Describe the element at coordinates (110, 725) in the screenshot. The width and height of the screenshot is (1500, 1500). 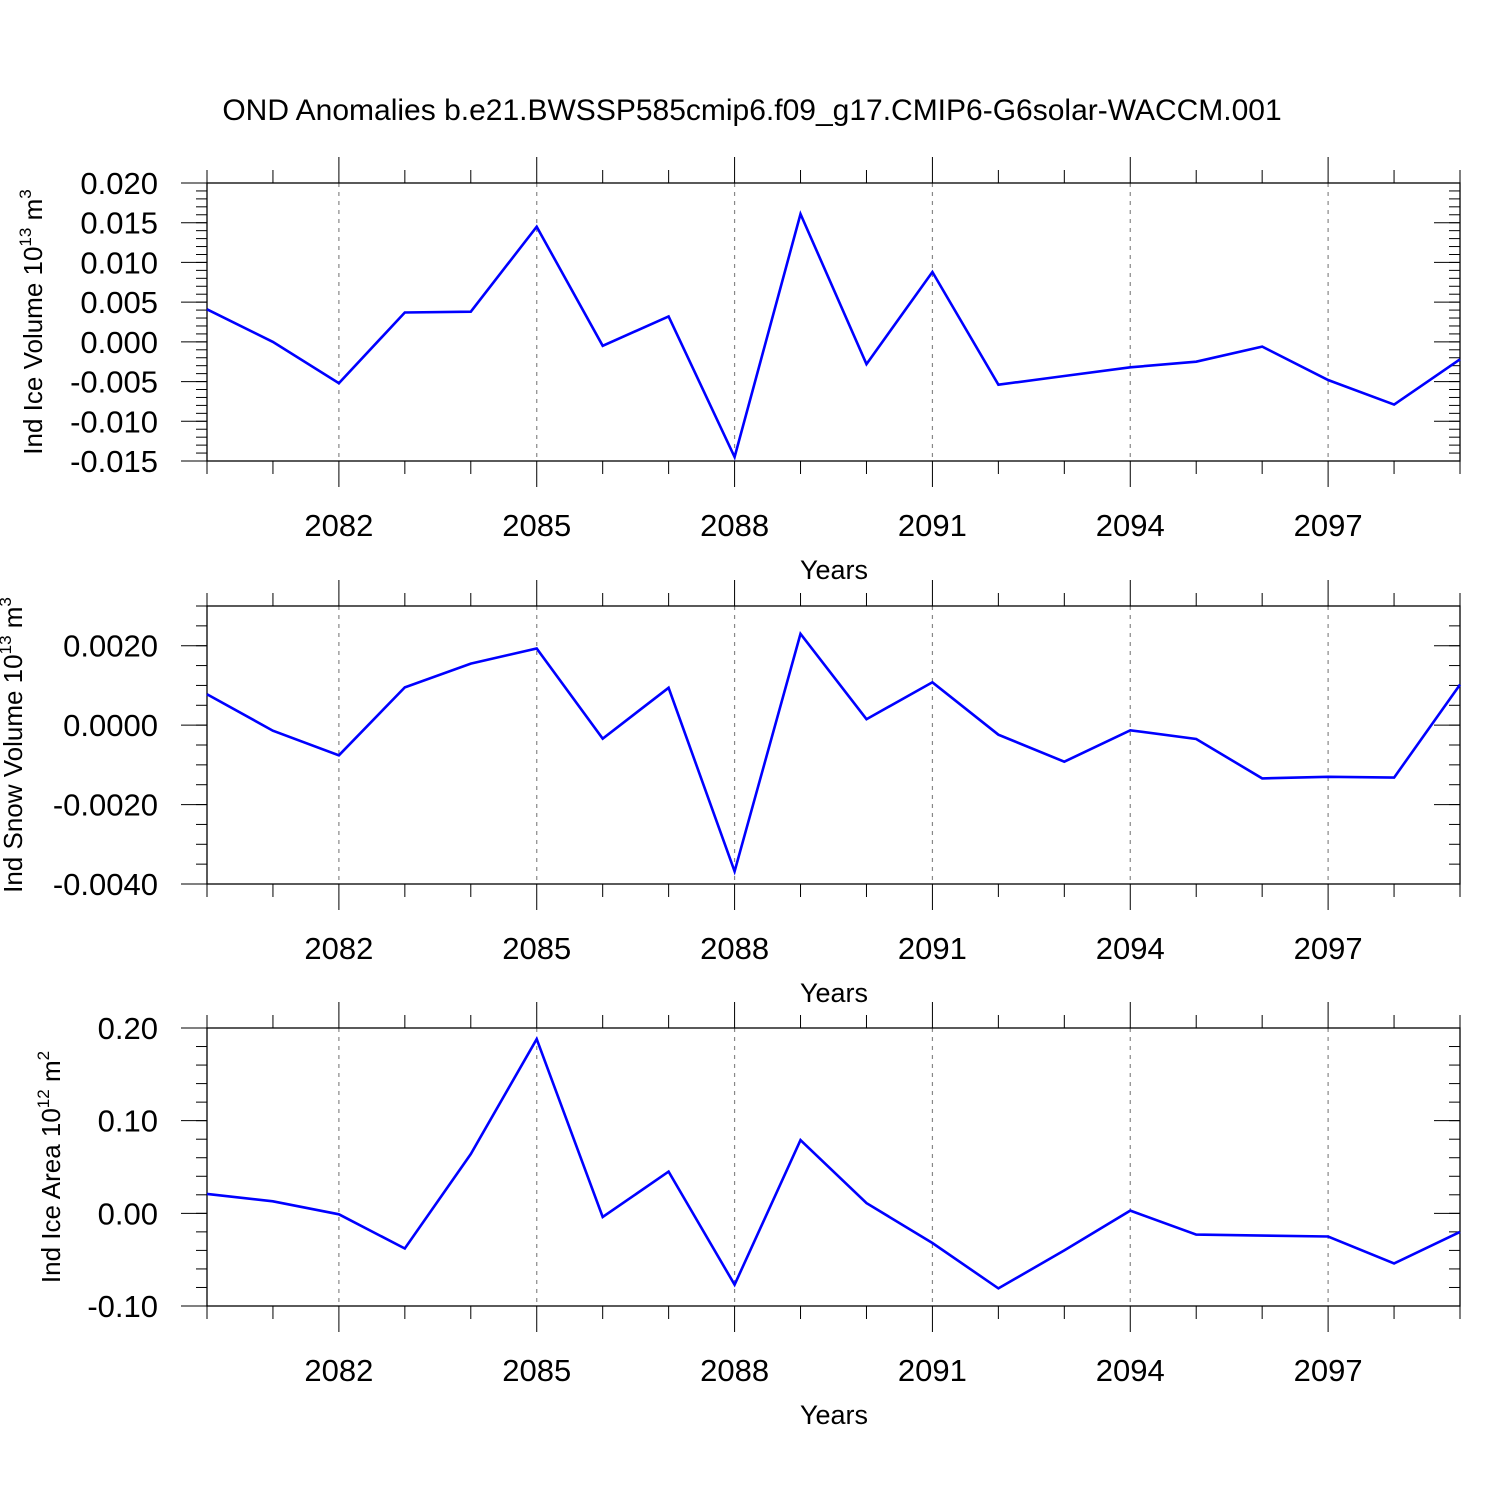
I see `y-tick-label: 0.0000` at that location.